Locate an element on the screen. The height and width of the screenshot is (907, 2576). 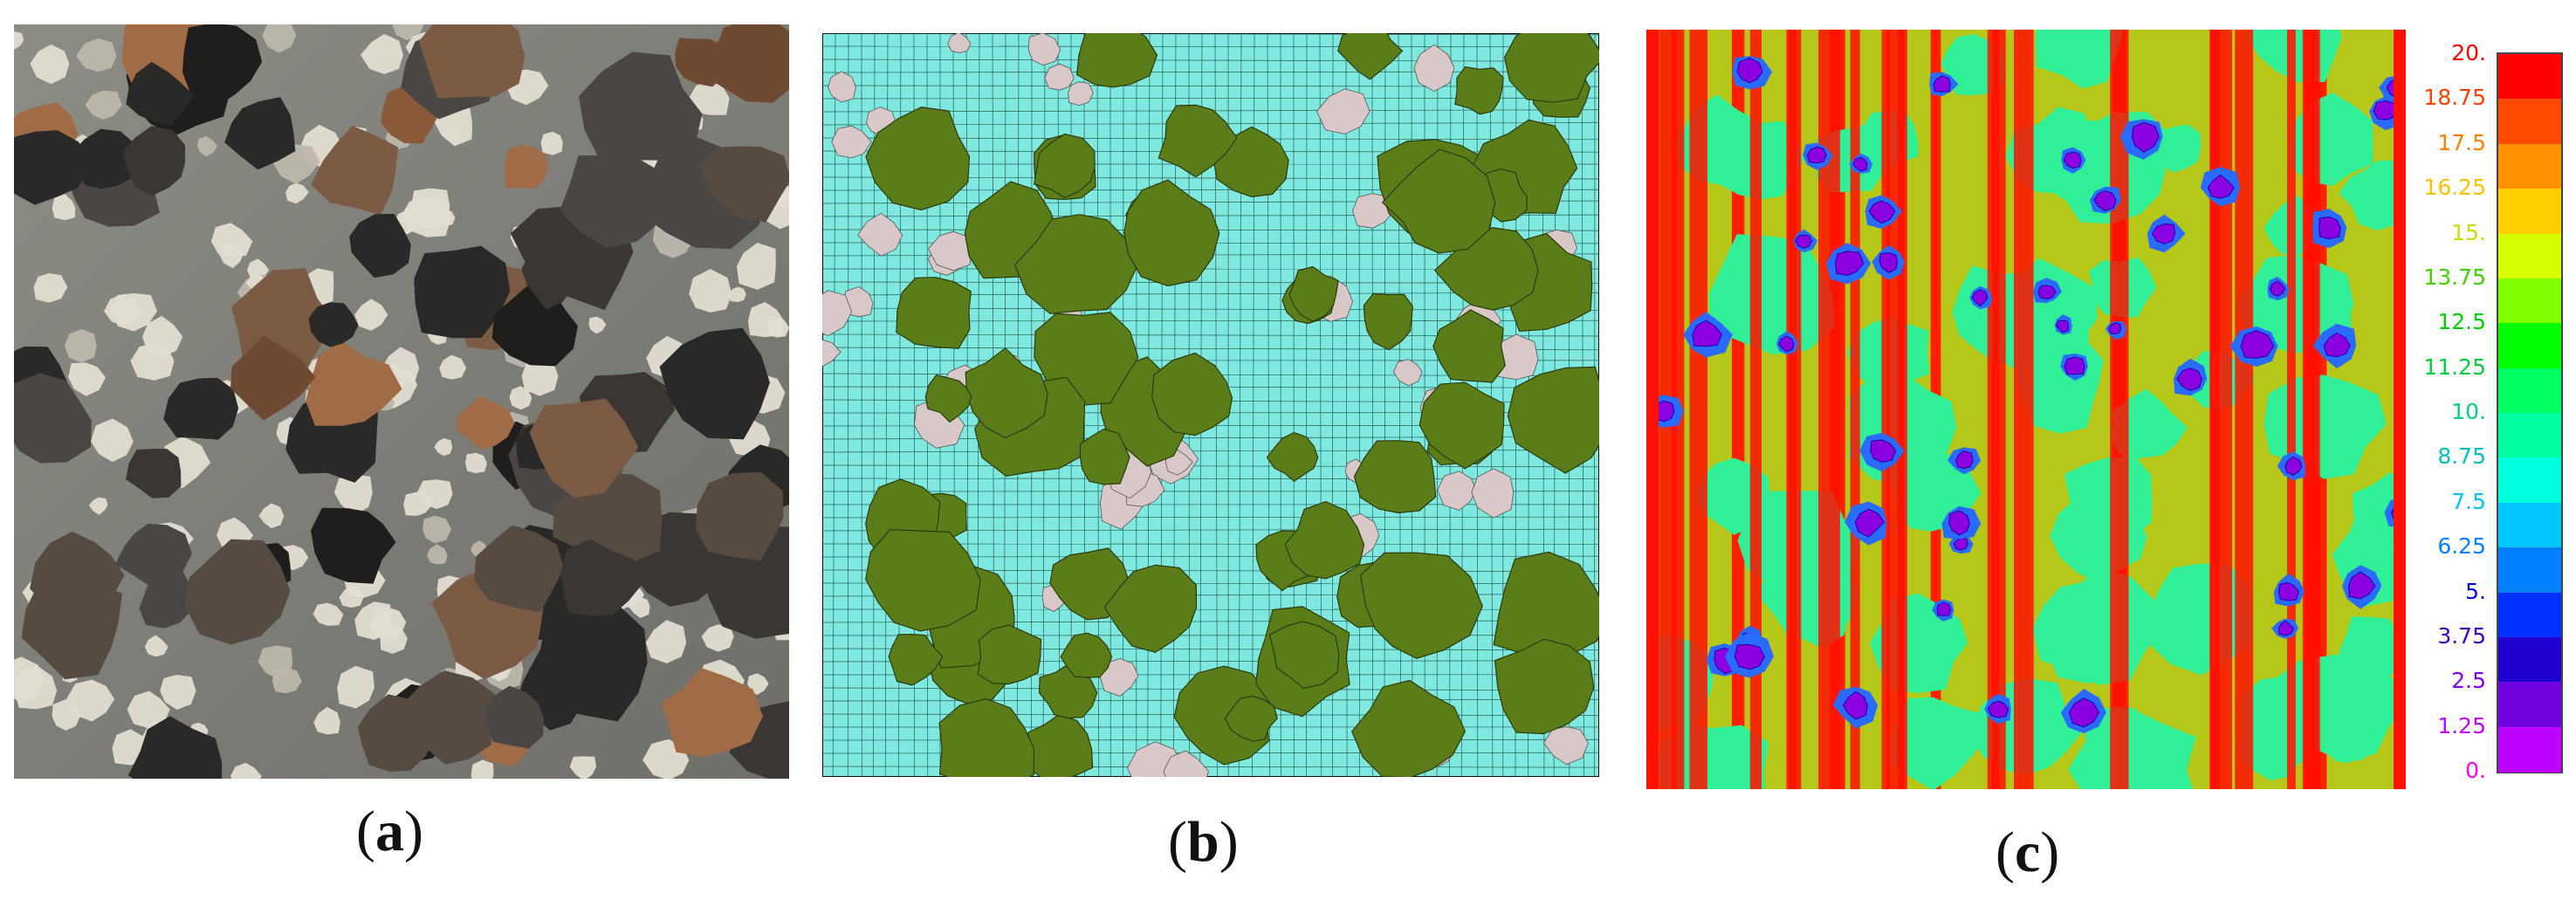
legend-tick-label: 18.75 is located at coordinates (2454, 98).